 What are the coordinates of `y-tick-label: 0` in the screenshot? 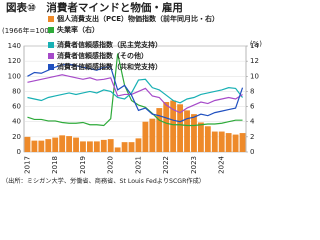 It's located at (19, 152).